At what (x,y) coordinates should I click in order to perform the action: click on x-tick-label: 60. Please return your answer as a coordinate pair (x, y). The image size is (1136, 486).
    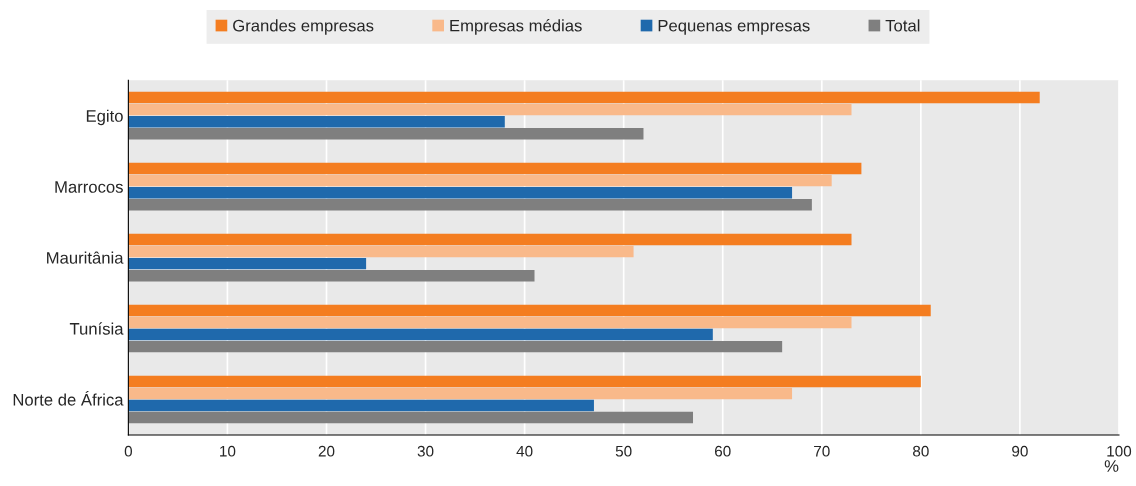
    Looking at the image, I should click on (723, 451).